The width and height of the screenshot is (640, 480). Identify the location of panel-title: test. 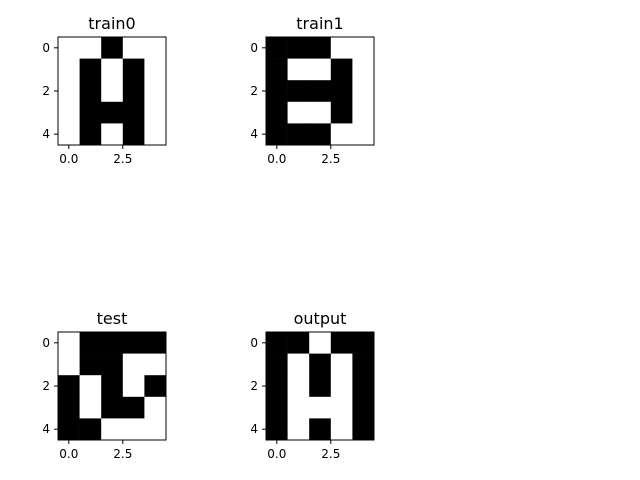
(112, 318).